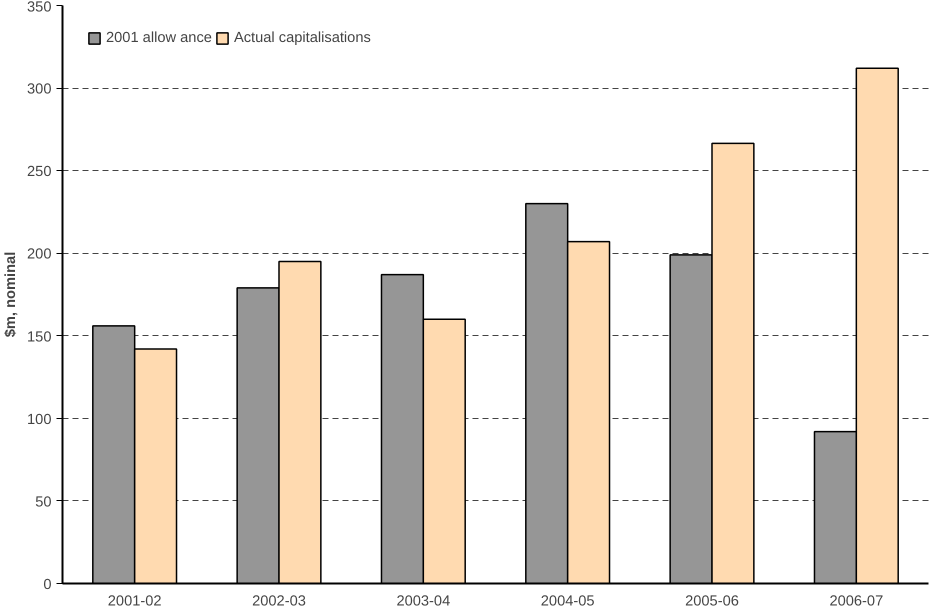 The height and width of the screenshot is (608, 933). I want to click on x-tick-label: 2006-07, so click(856, 601).